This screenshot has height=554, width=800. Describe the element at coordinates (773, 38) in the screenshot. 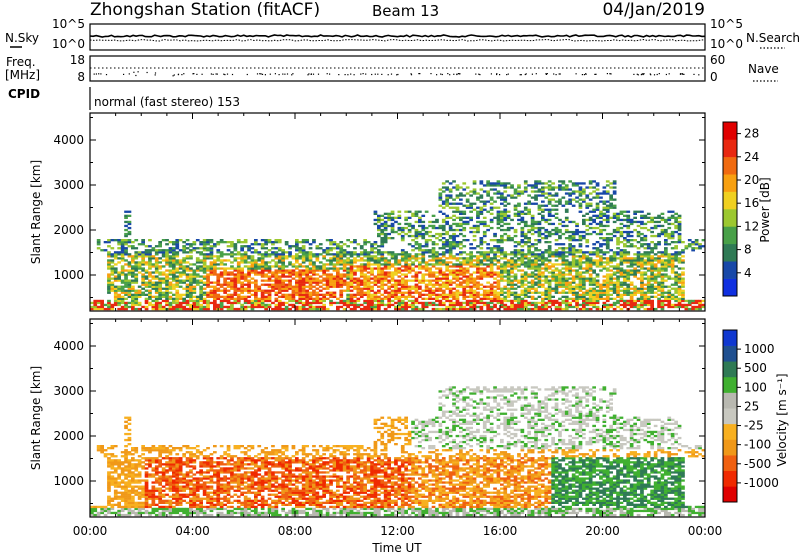

I see `noise-right-label: N.Search` at that location.